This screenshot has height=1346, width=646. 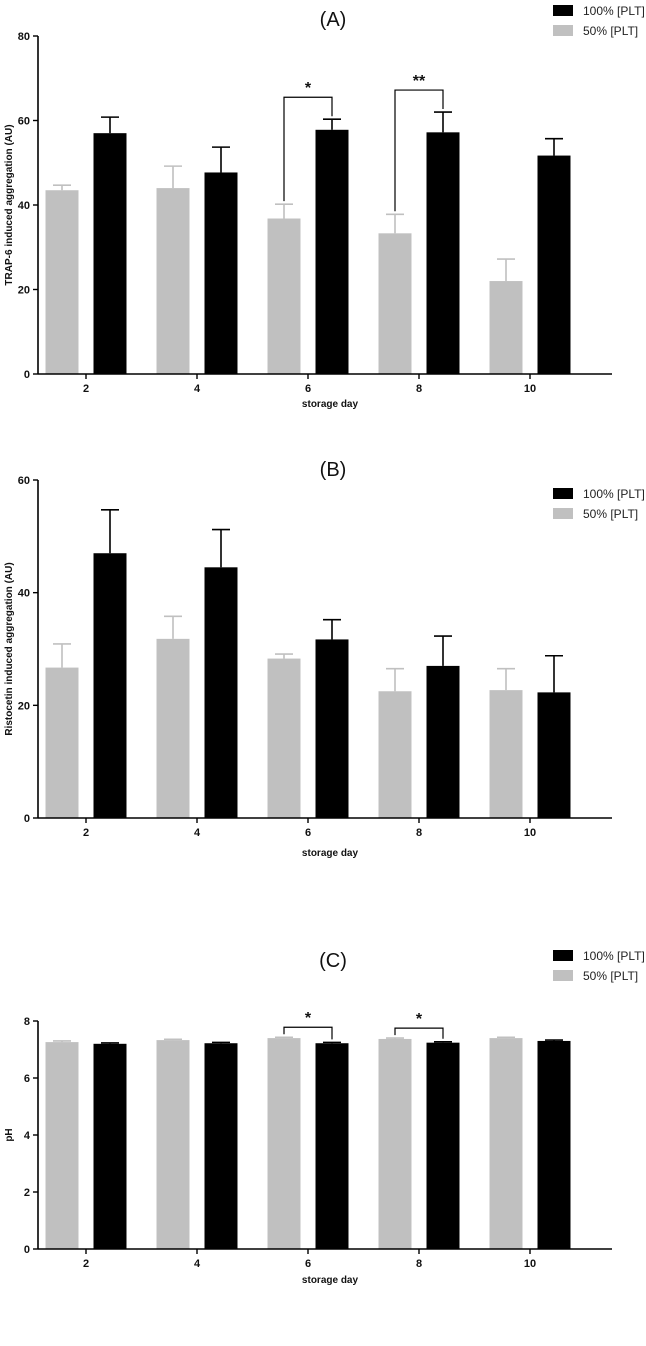 I want to click on y-tick-label: 8, so click(x=27, y=1022).